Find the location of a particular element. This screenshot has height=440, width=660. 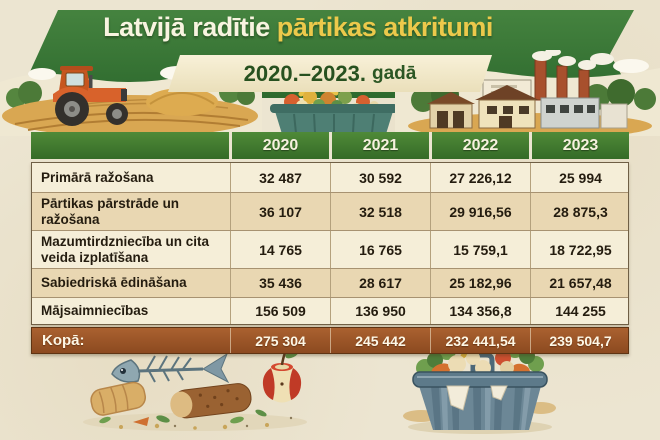

bread-piece-icon is located at coordinates (118, 398).